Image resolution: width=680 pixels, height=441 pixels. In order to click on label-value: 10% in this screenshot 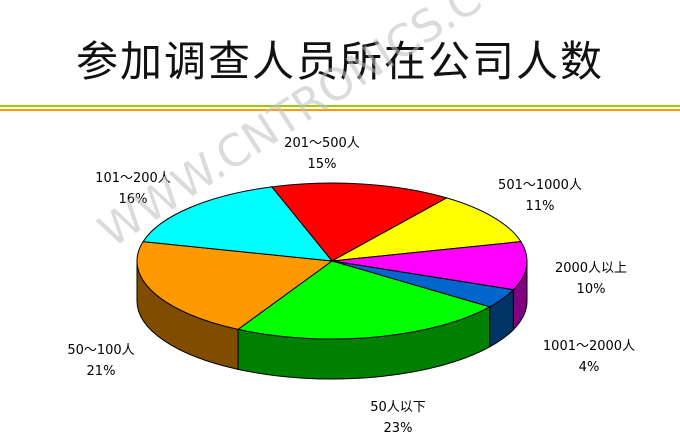, I will do `click(591, 289)`.